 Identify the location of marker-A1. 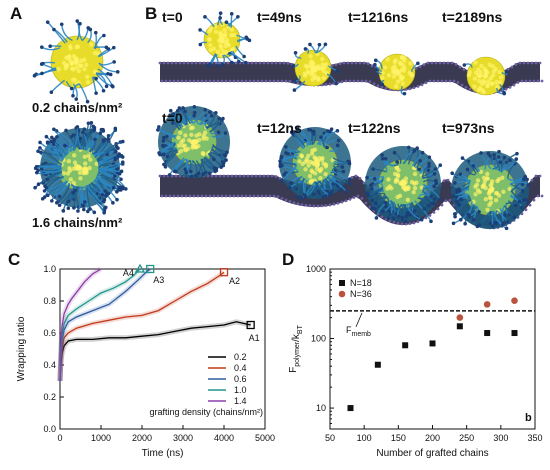
(250, 325).